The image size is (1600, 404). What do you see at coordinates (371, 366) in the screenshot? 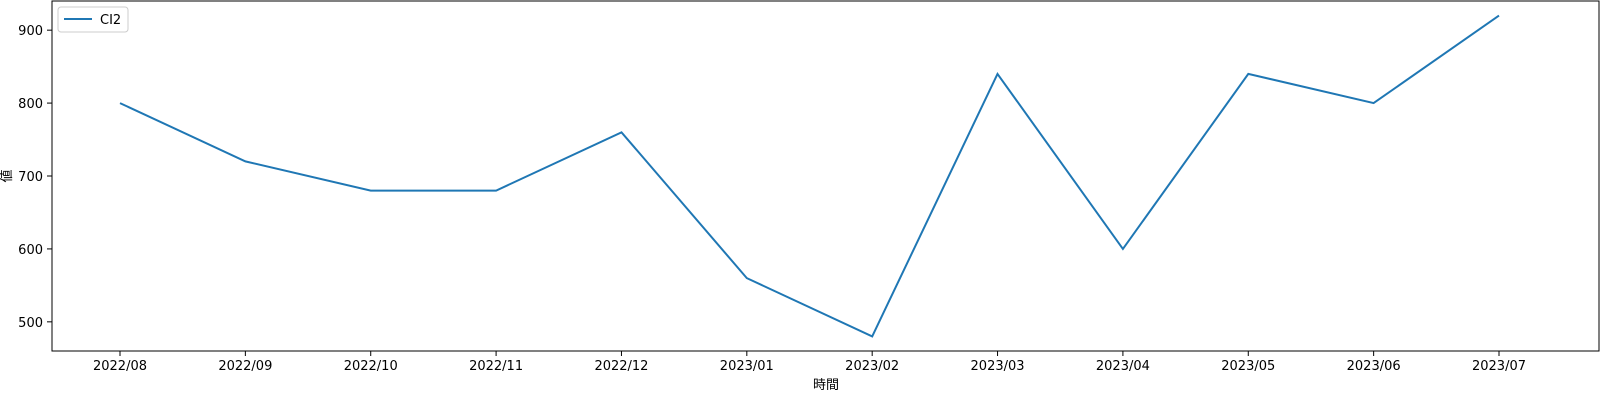
I see `x-tick-label: 2022/10` at bounding box center [371, 366].